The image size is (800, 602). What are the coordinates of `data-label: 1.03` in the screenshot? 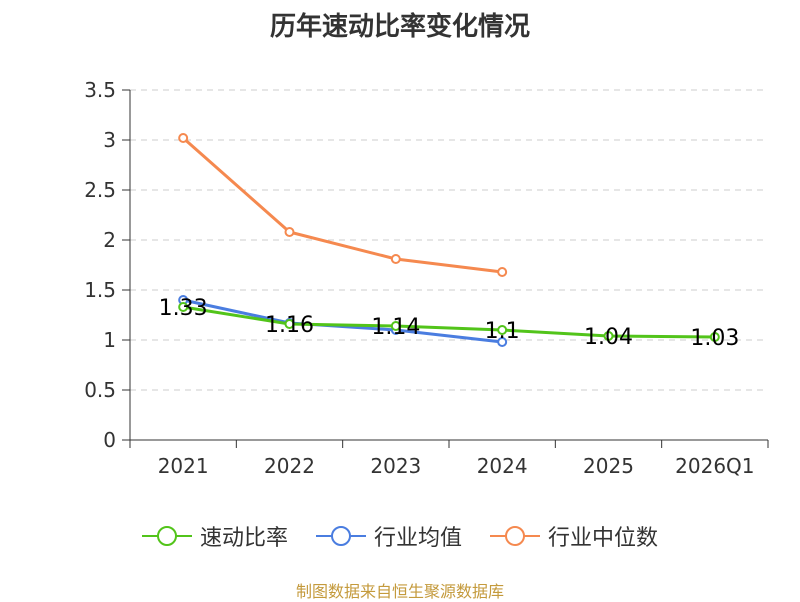 It's located at (714, 338).